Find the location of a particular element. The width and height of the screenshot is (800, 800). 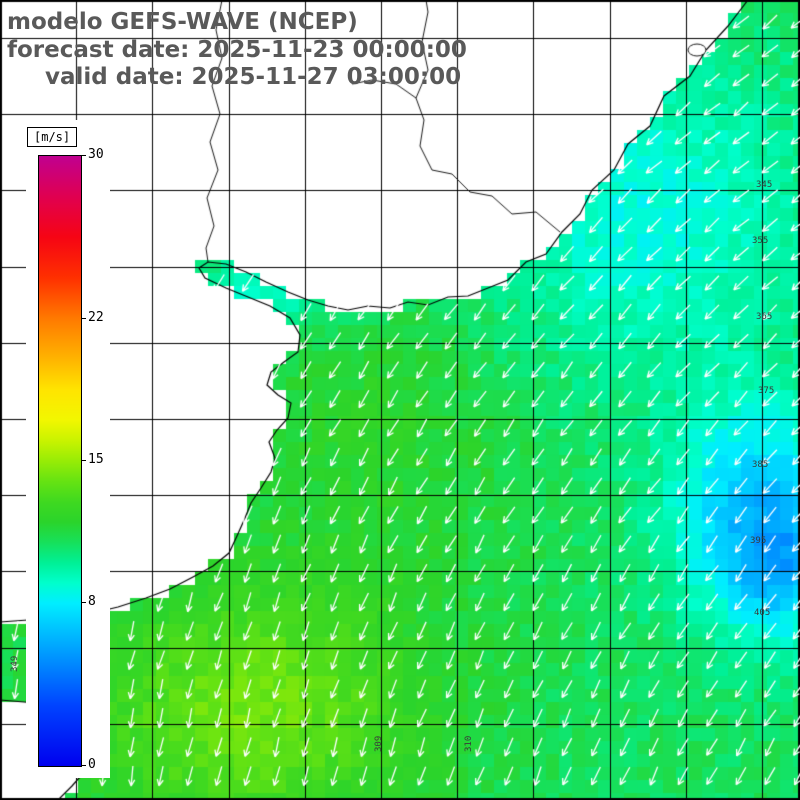

contour-label: 405 is located at coordinates (762, 613).